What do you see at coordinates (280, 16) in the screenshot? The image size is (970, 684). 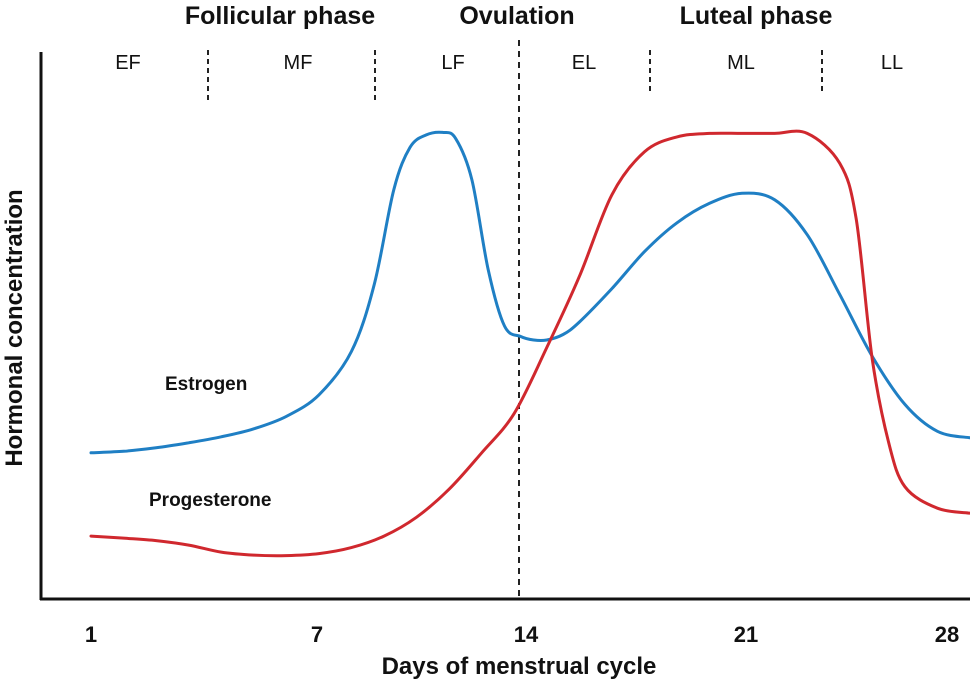 I see `phase-label-follicular: Follicular phase` at bounding box center [280, 16].